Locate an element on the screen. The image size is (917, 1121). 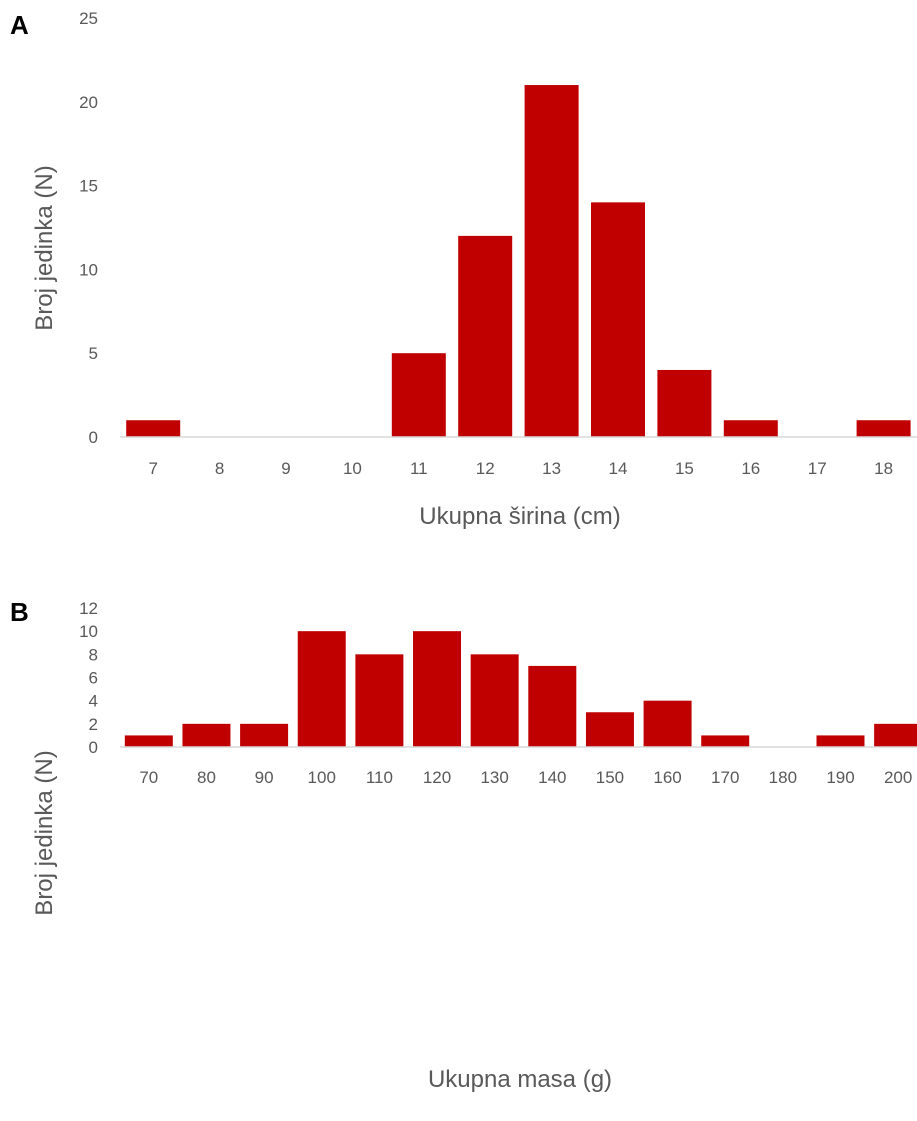
x-tick-label: 160 is located at coordinates (667, 777).